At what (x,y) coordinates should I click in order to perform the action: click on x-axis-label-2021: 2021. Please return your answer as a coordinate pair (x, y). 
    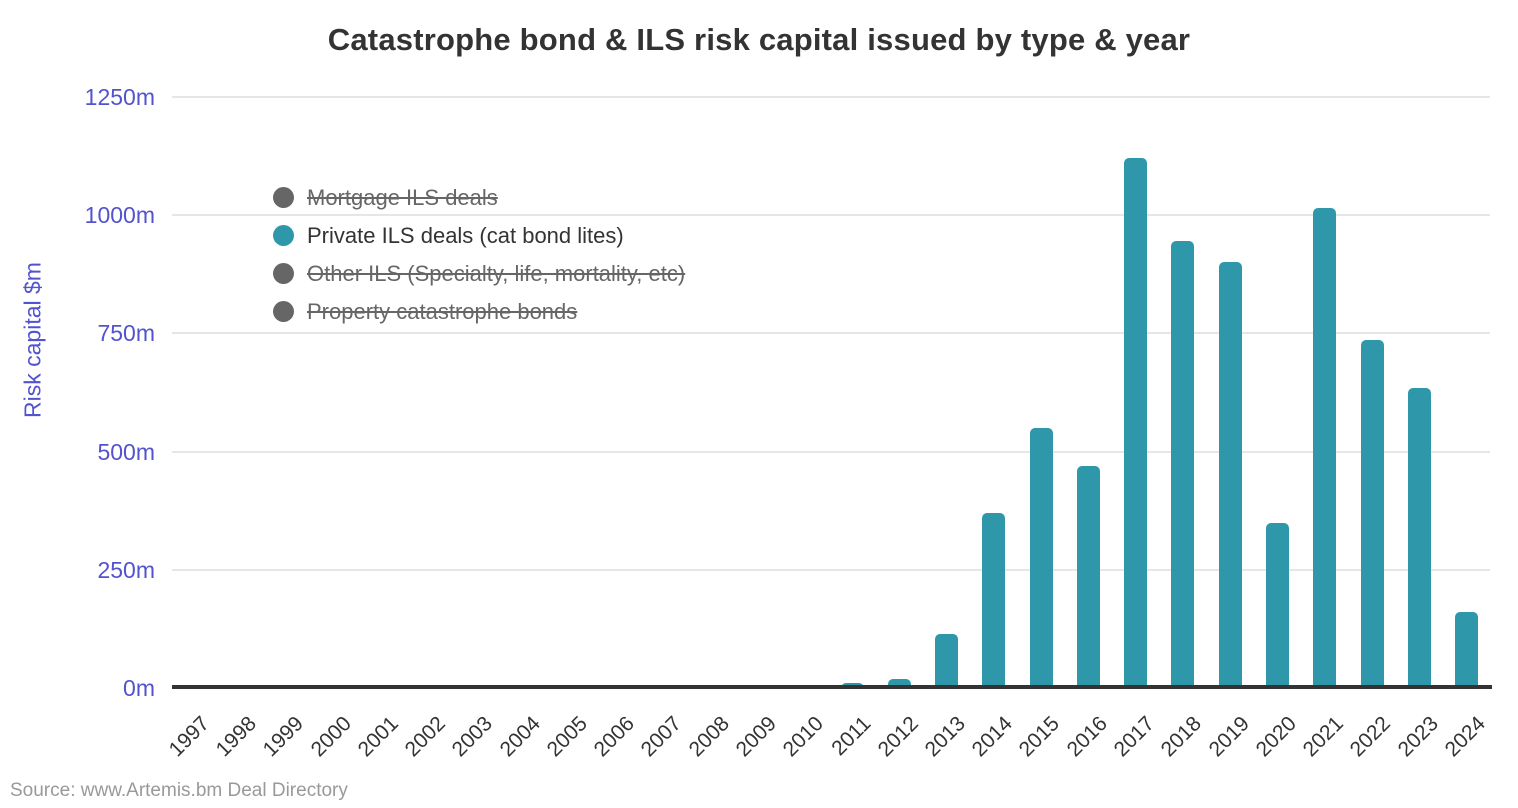
    Looking at the image, I should click on (1323, 737).